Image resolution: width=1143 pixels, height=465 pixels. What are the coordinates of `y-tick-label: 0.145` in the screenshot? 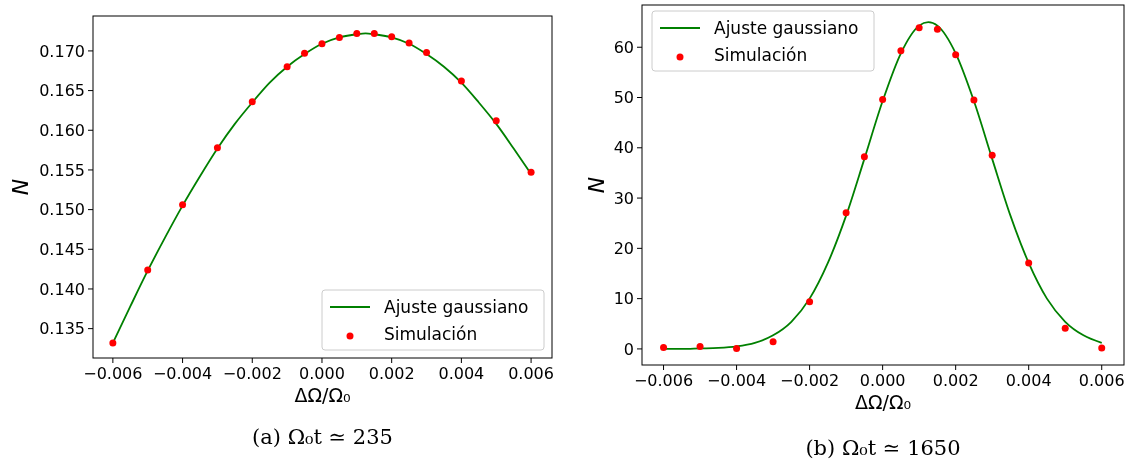 It's located at (62, 249).